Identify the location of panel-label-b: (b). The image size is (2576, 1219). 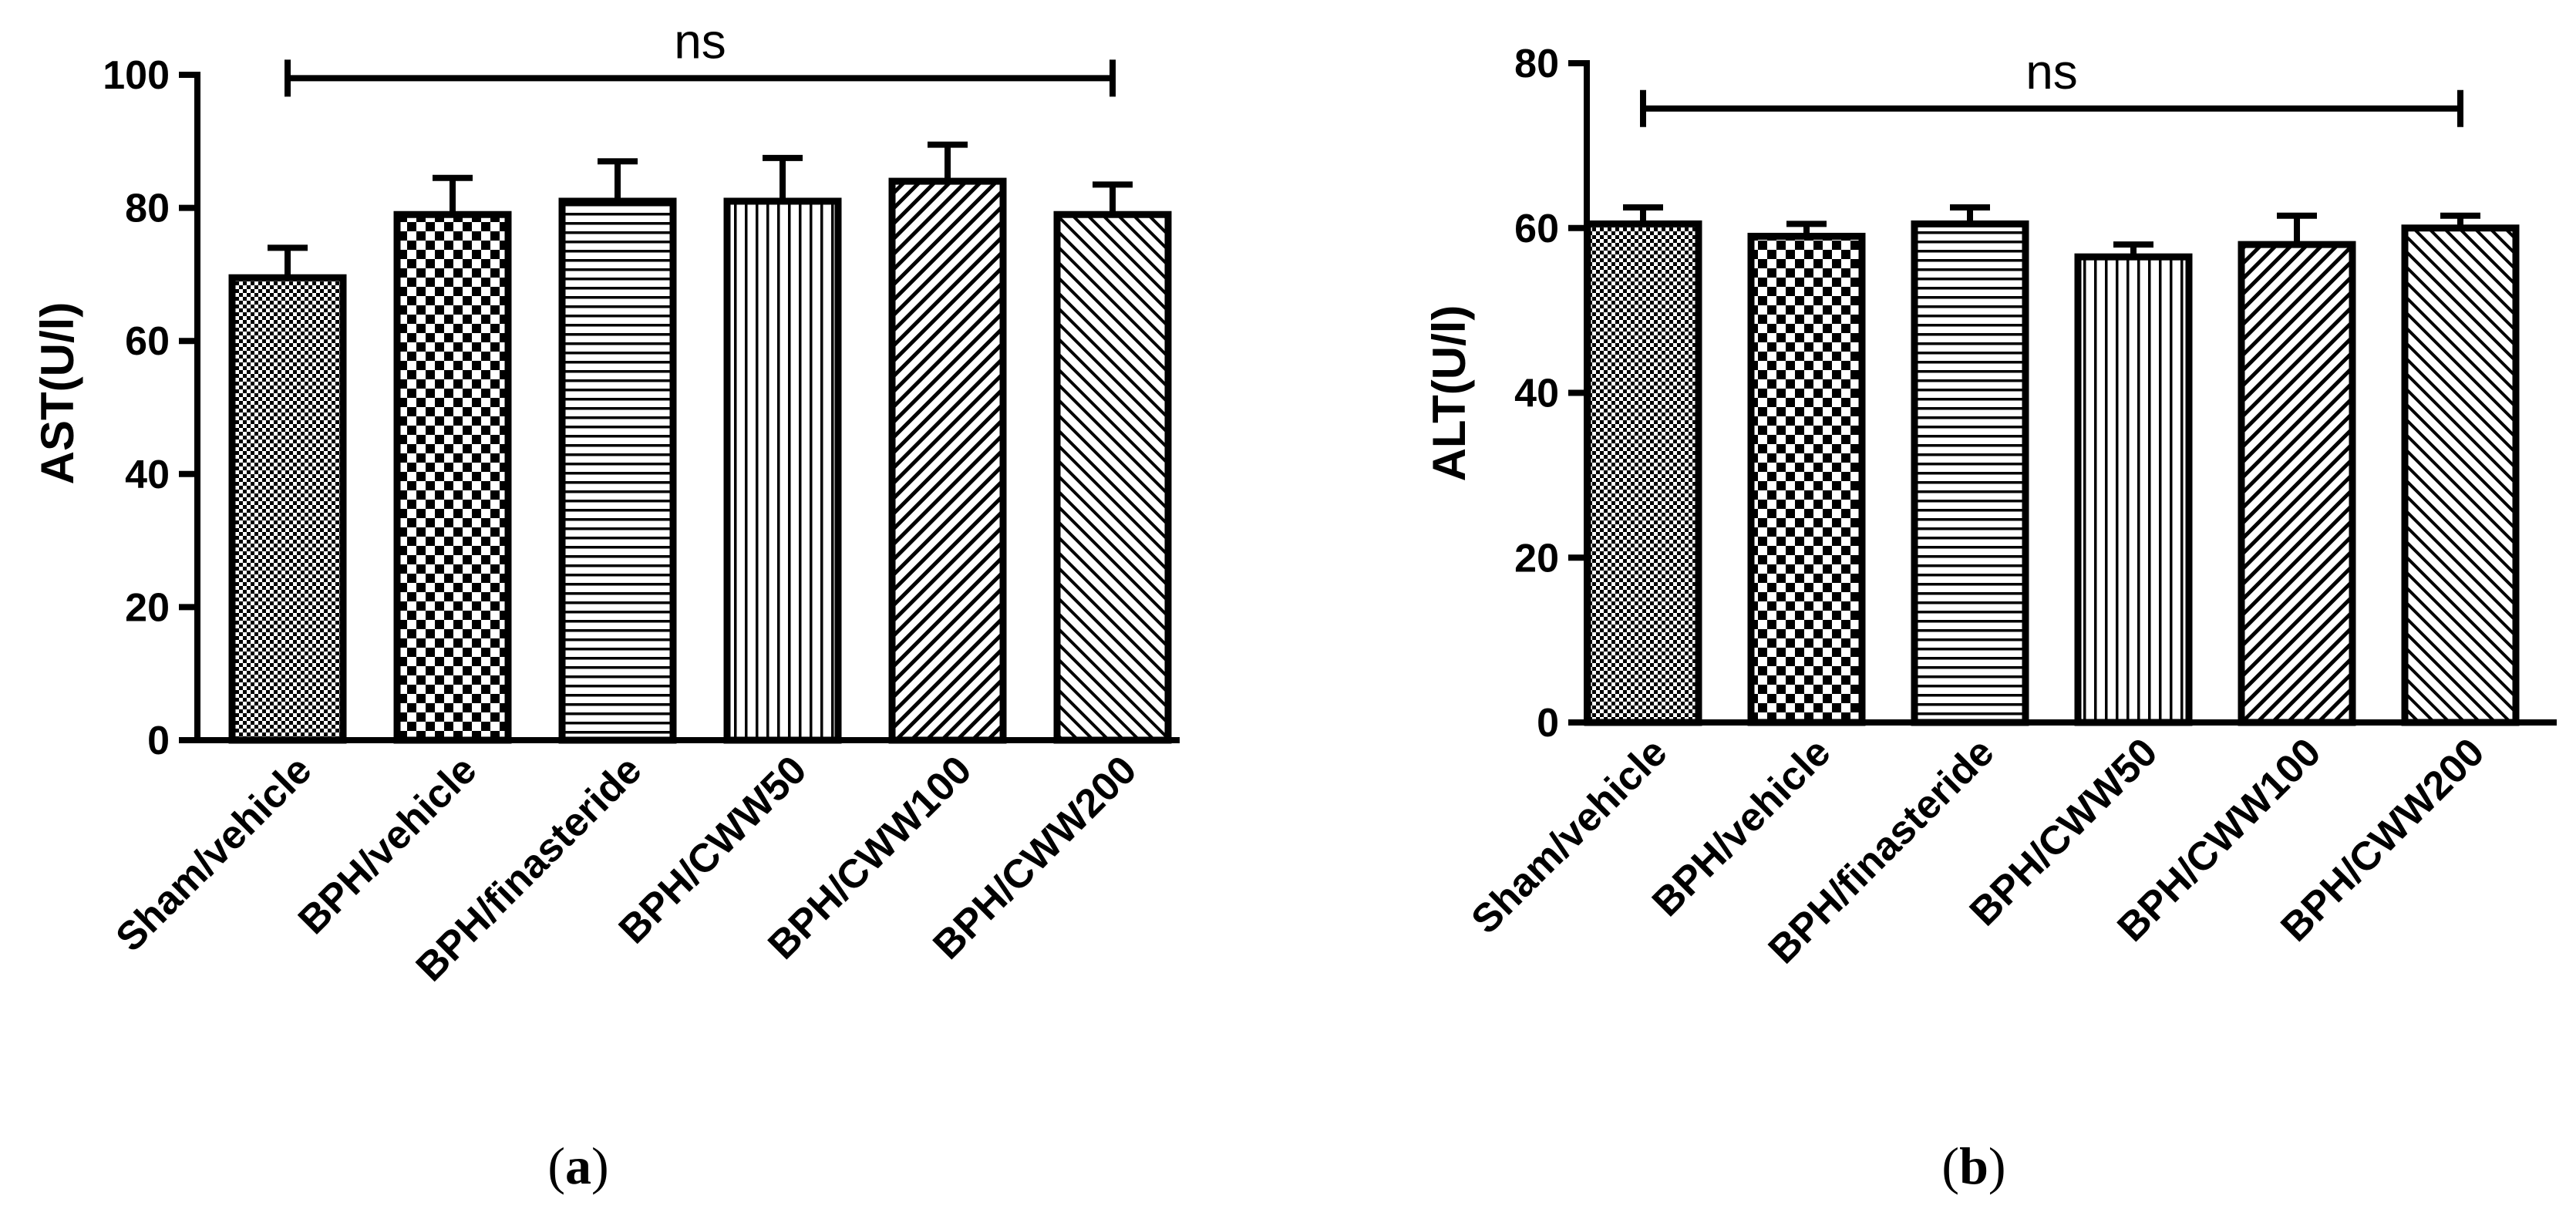
(1973, 1165).